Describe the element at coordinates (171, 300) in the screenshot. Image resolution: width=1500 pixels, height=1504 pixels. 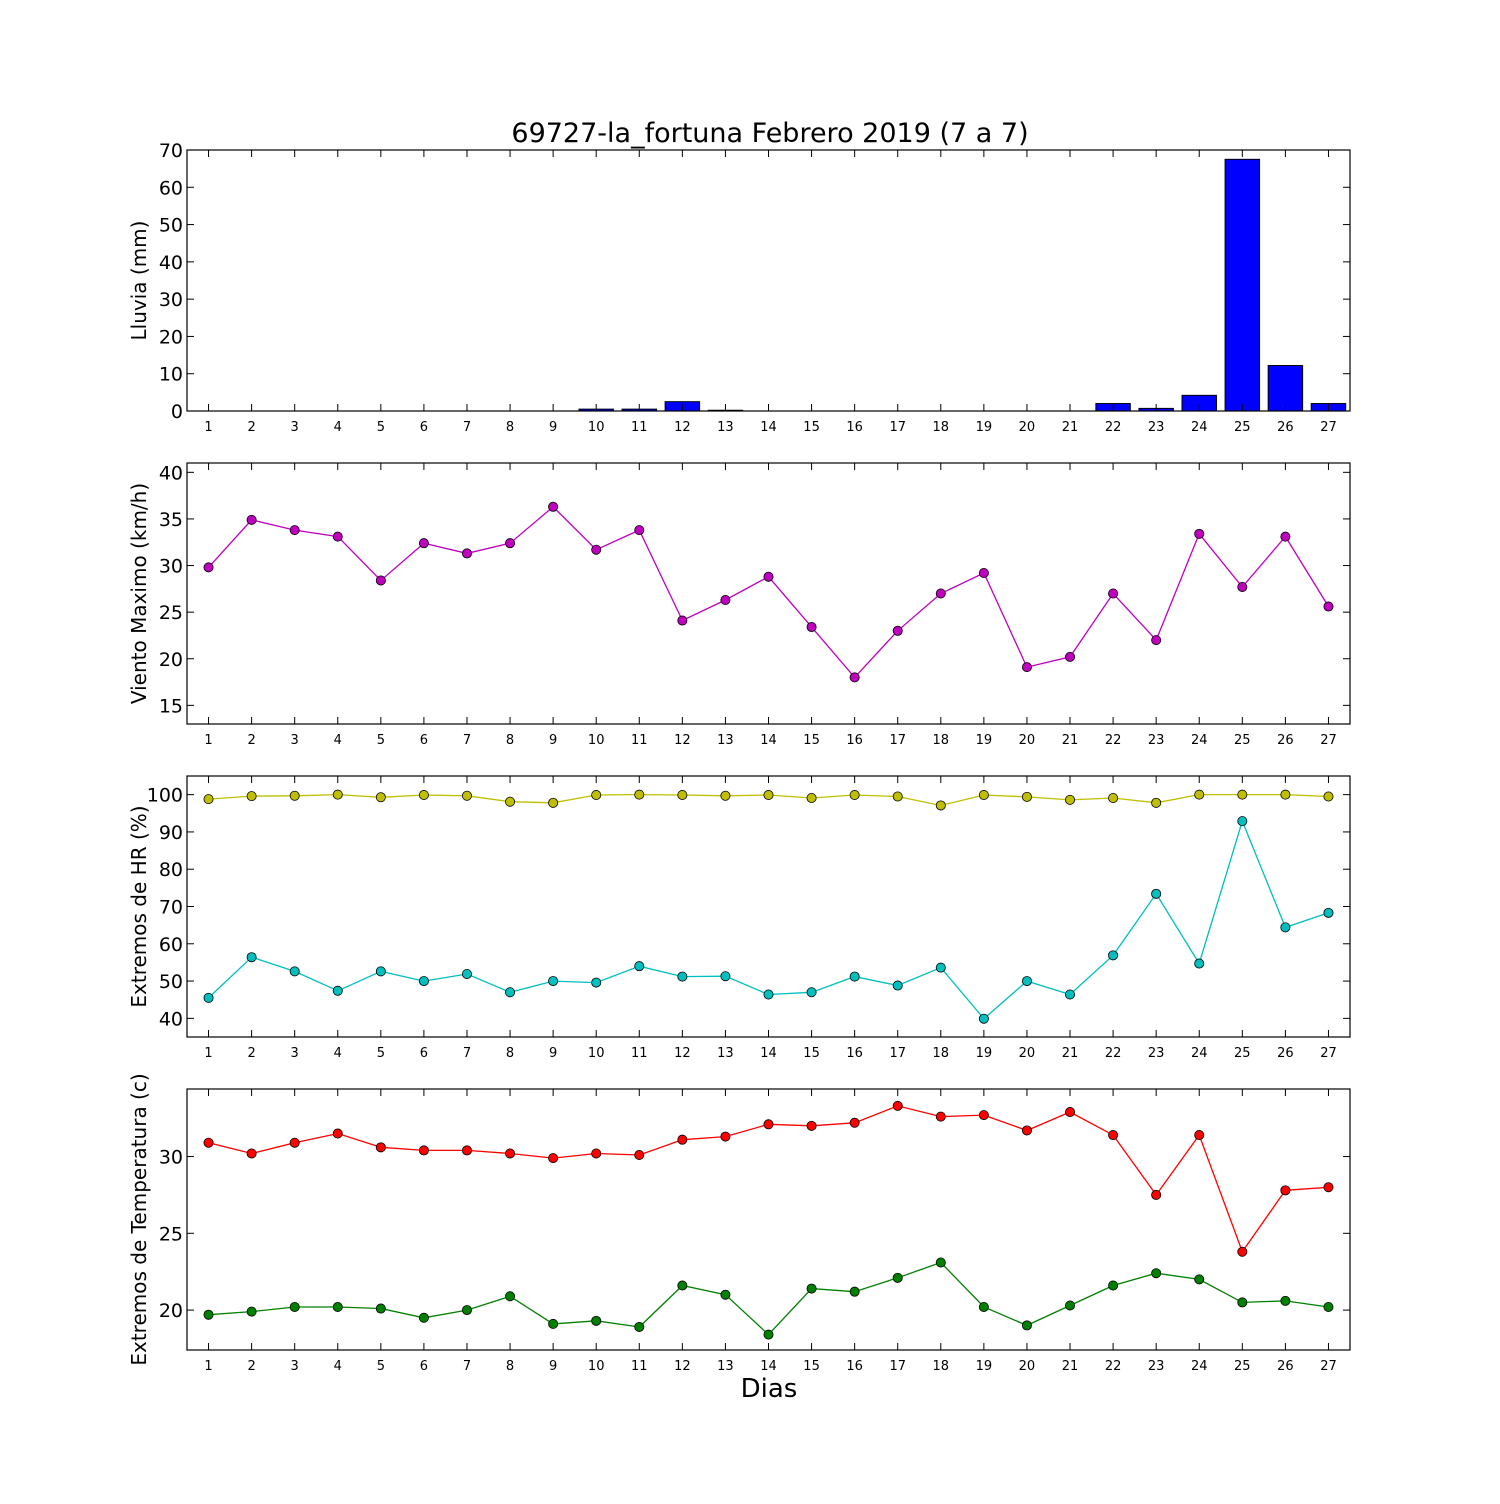
I see `y-tick-label: 30` at that location.